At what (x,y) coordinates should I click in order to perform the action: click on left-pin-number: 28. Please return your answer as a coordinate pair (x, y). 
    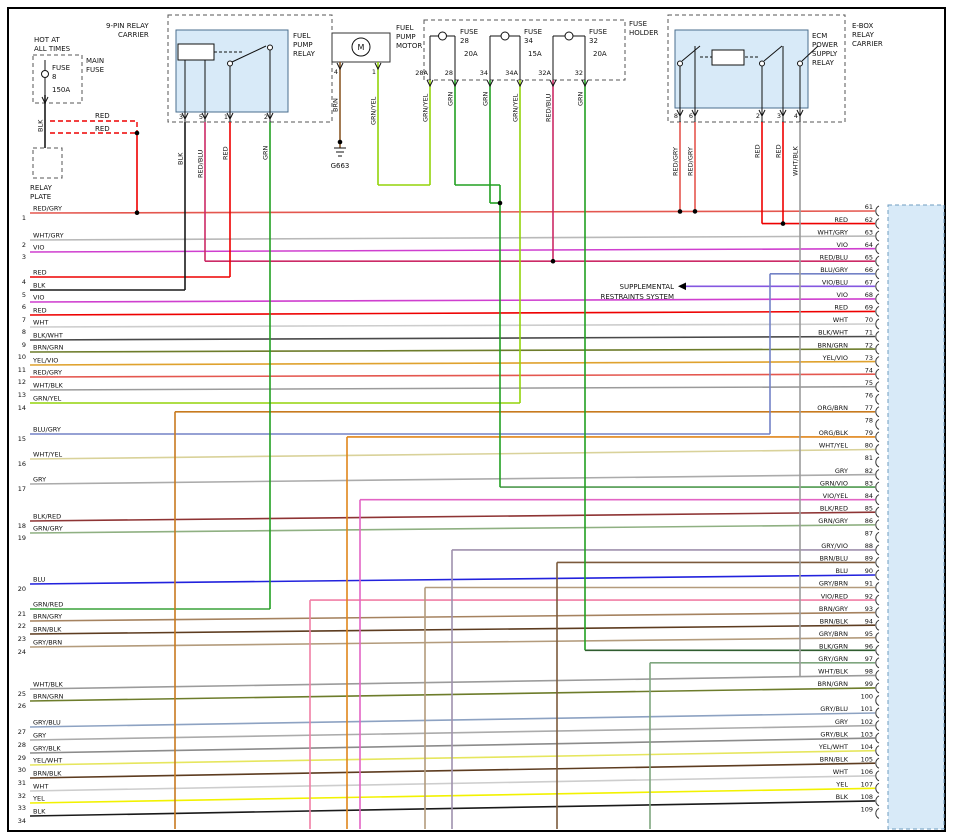
    Looking at the image, I should click on (22, 745).